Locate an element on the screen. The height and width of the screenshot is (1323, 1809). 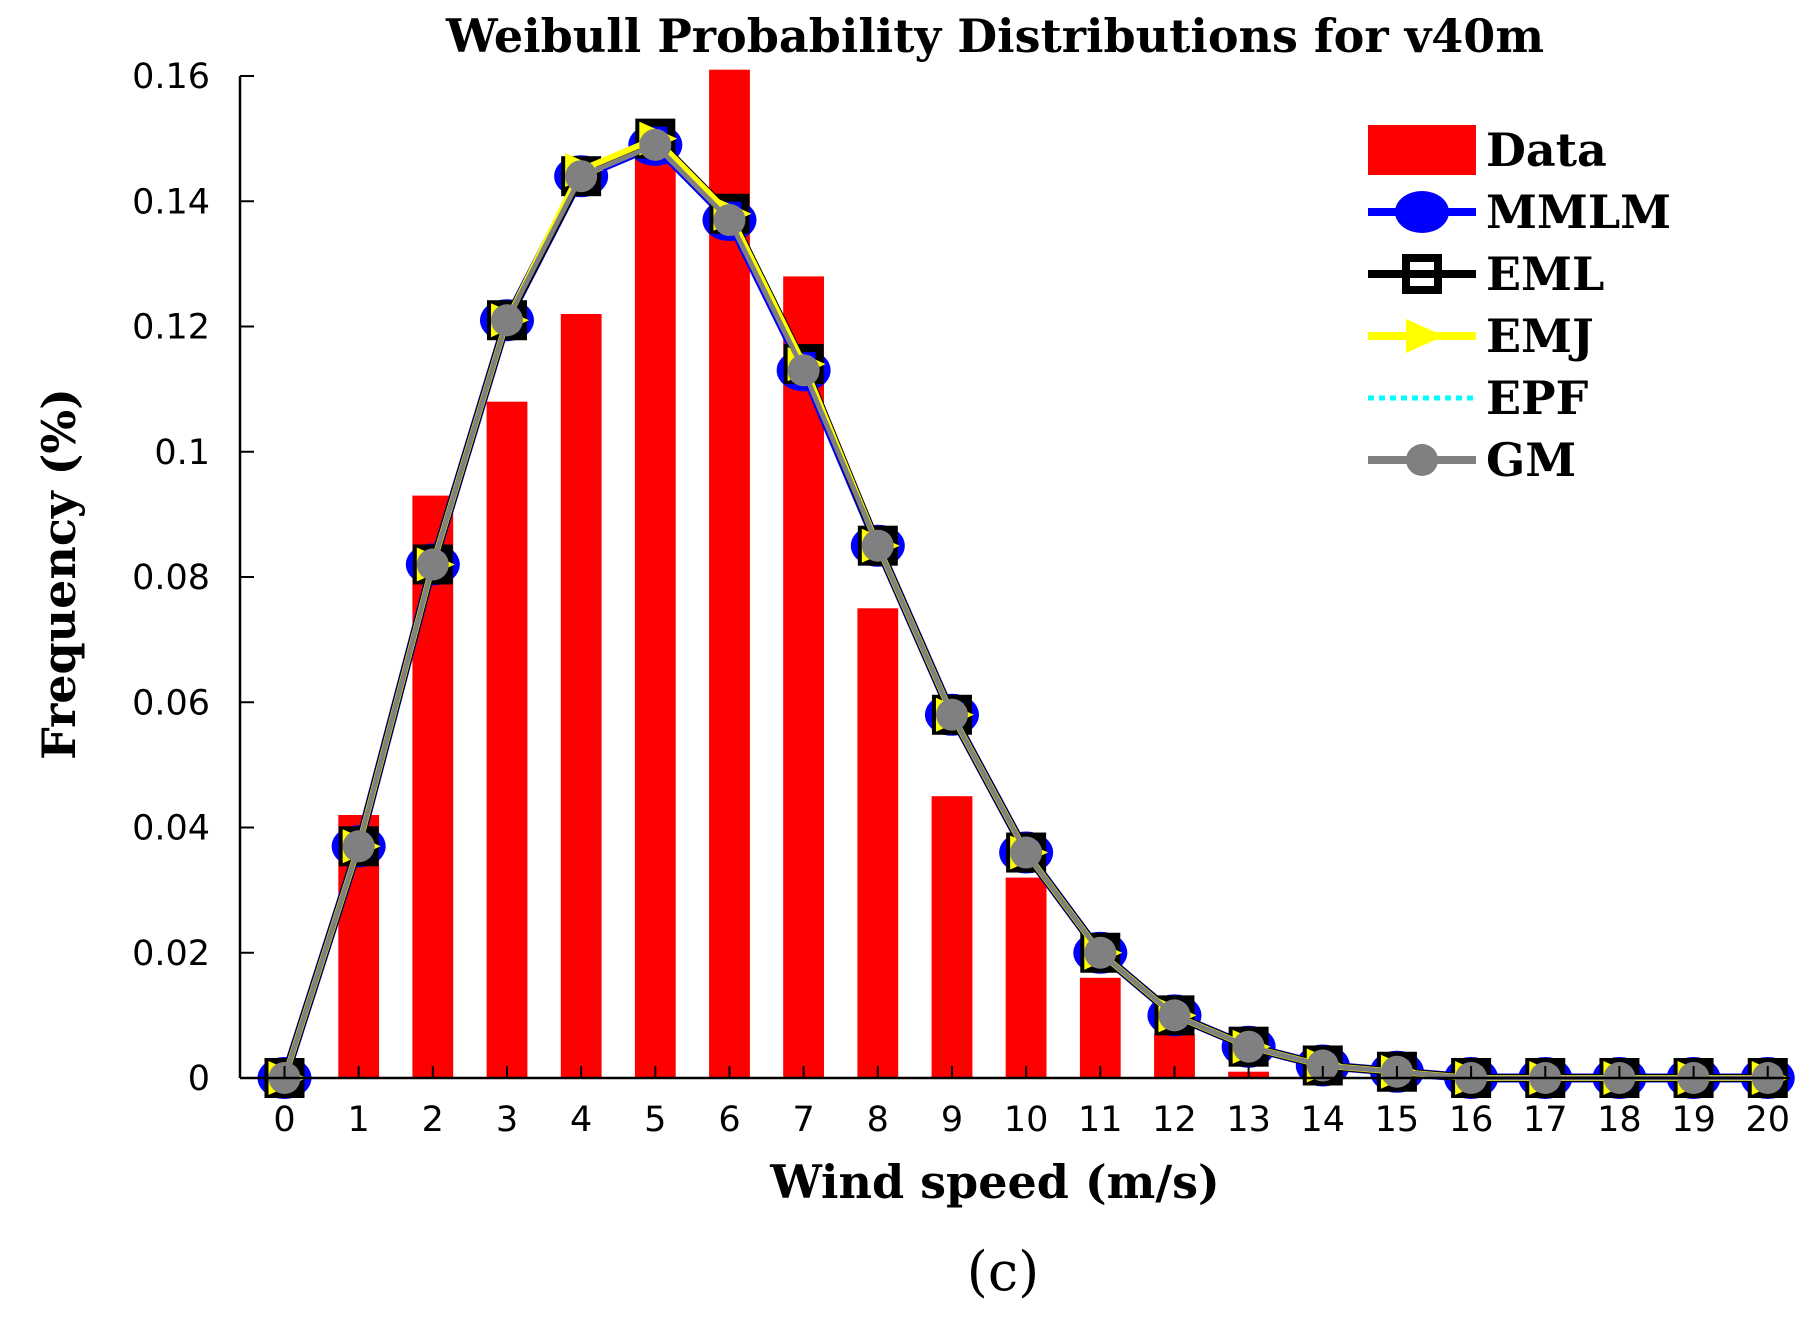
x-tick-label: 8 is located at coordinates (878, 1120).